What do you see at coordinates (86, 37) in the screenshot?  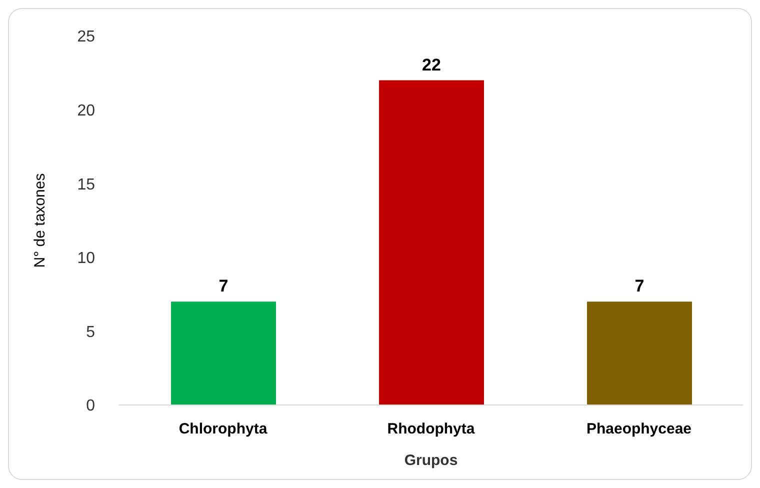 I see `y-tick-label: 25` at bounding box center [86, 37].